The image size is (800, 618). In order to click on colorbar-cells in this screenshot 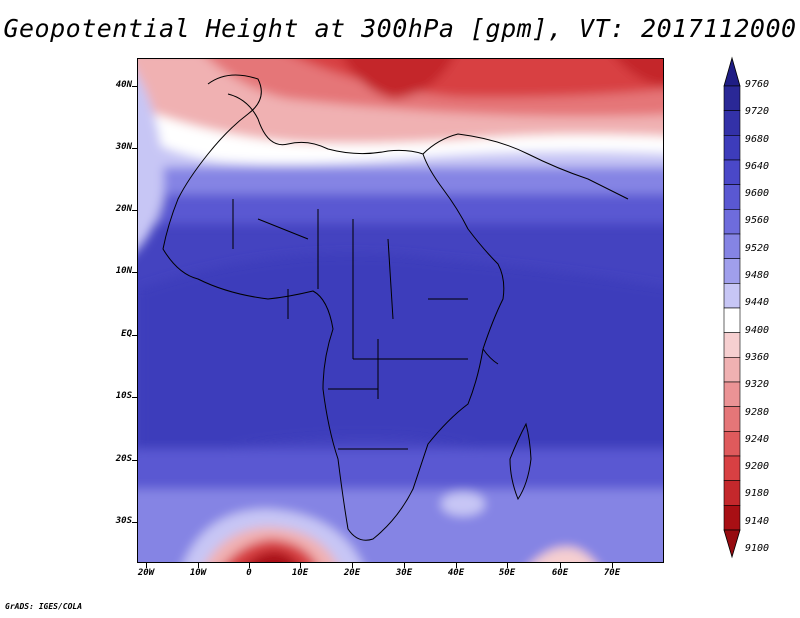, I will do `click(732, 308)`.